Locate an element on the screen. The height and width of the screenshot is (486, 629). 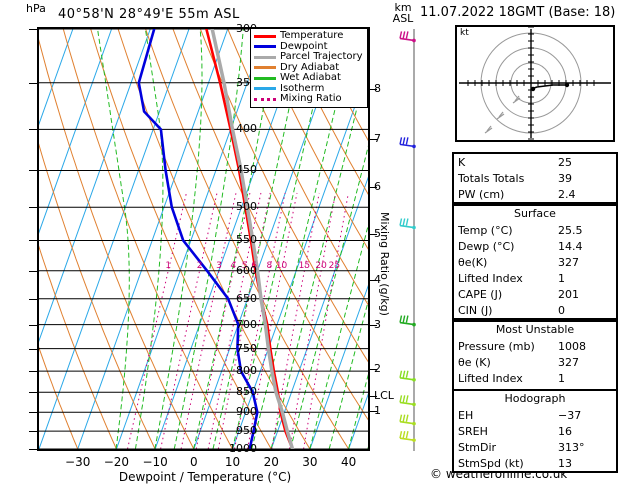
altitude-tick-label: 3 is located at coordinates (377, 325).